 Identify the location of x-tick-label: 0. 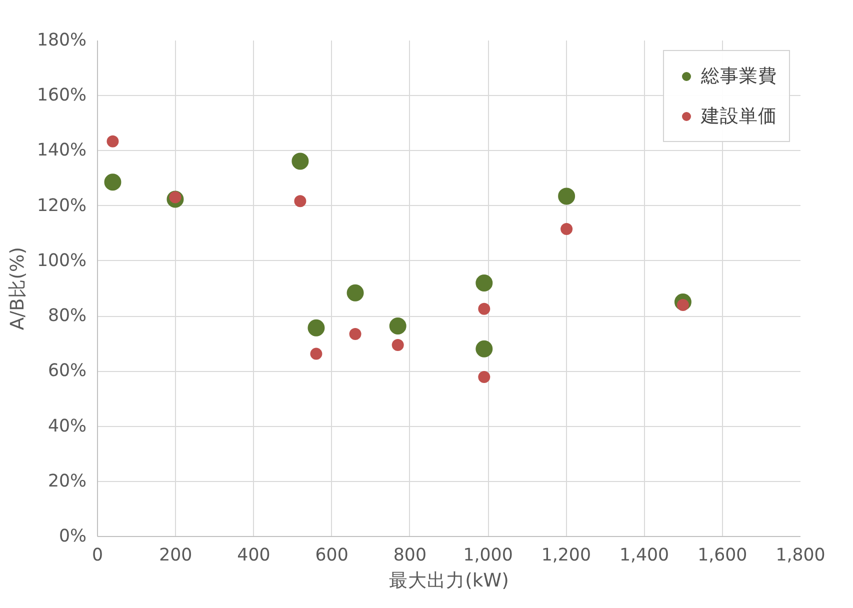
(98, 556).